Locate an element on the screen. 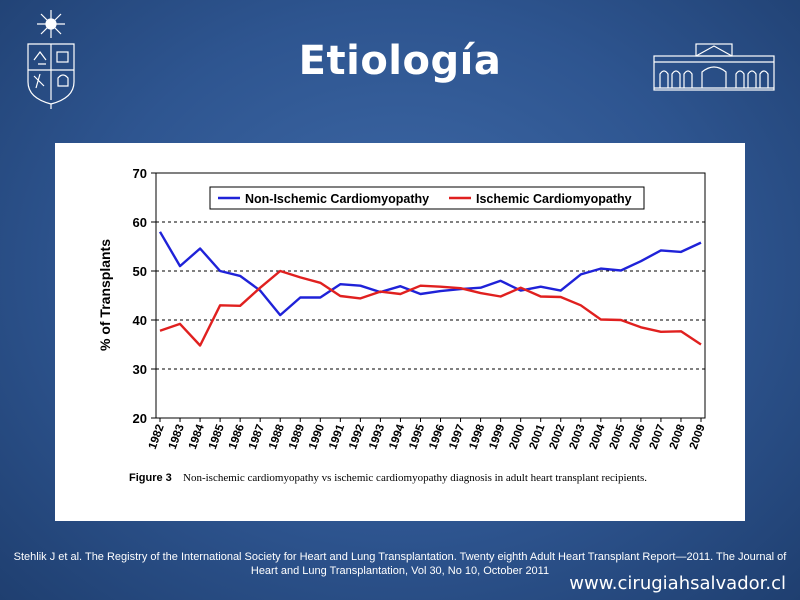  x-tick-label: 2004 is located at coordinates (598, 436).